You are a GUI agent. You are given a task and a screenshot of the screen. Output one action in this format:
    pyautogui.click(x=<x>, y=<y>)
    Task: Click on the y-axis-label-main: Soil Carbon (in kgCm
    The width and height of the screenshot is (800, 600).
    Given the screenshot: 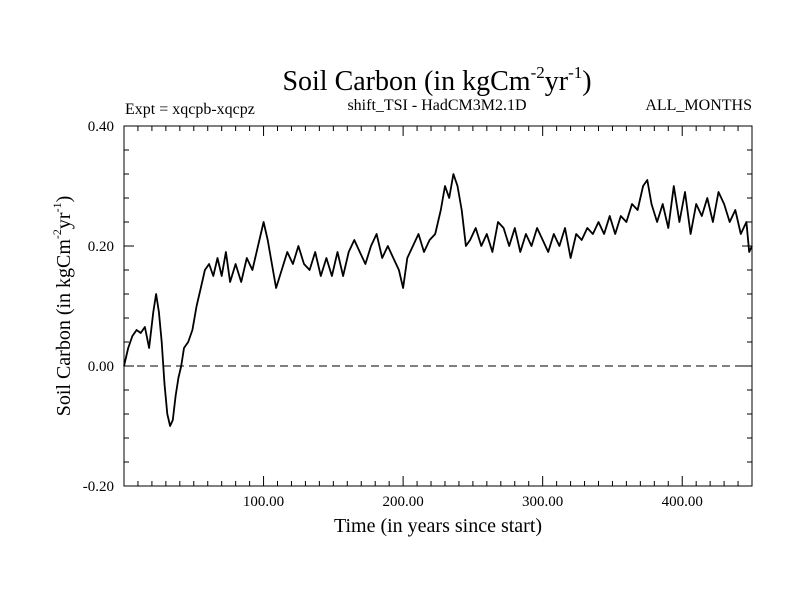 What is the action you would take?
    pyautogui.click(x=64, y=328)
    